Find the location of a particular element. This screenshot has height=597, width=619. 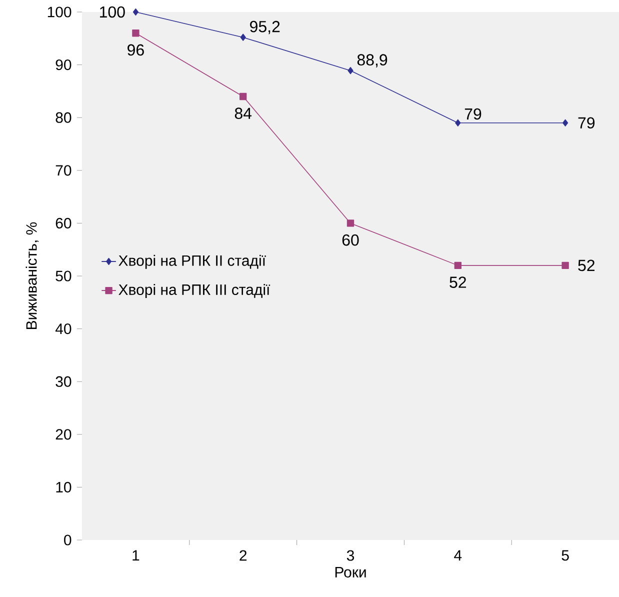

x-tick-label: 1 is located at coordinates (136, 555).